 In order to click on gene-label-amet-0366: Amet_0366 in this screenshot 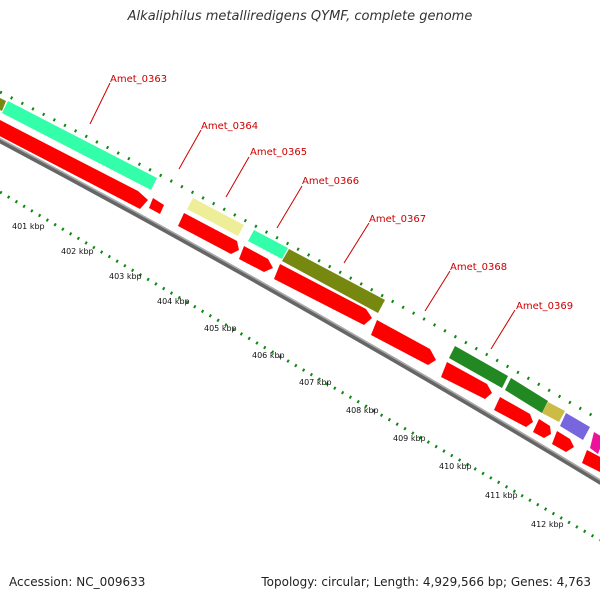, I will do `click(330, 181)`.